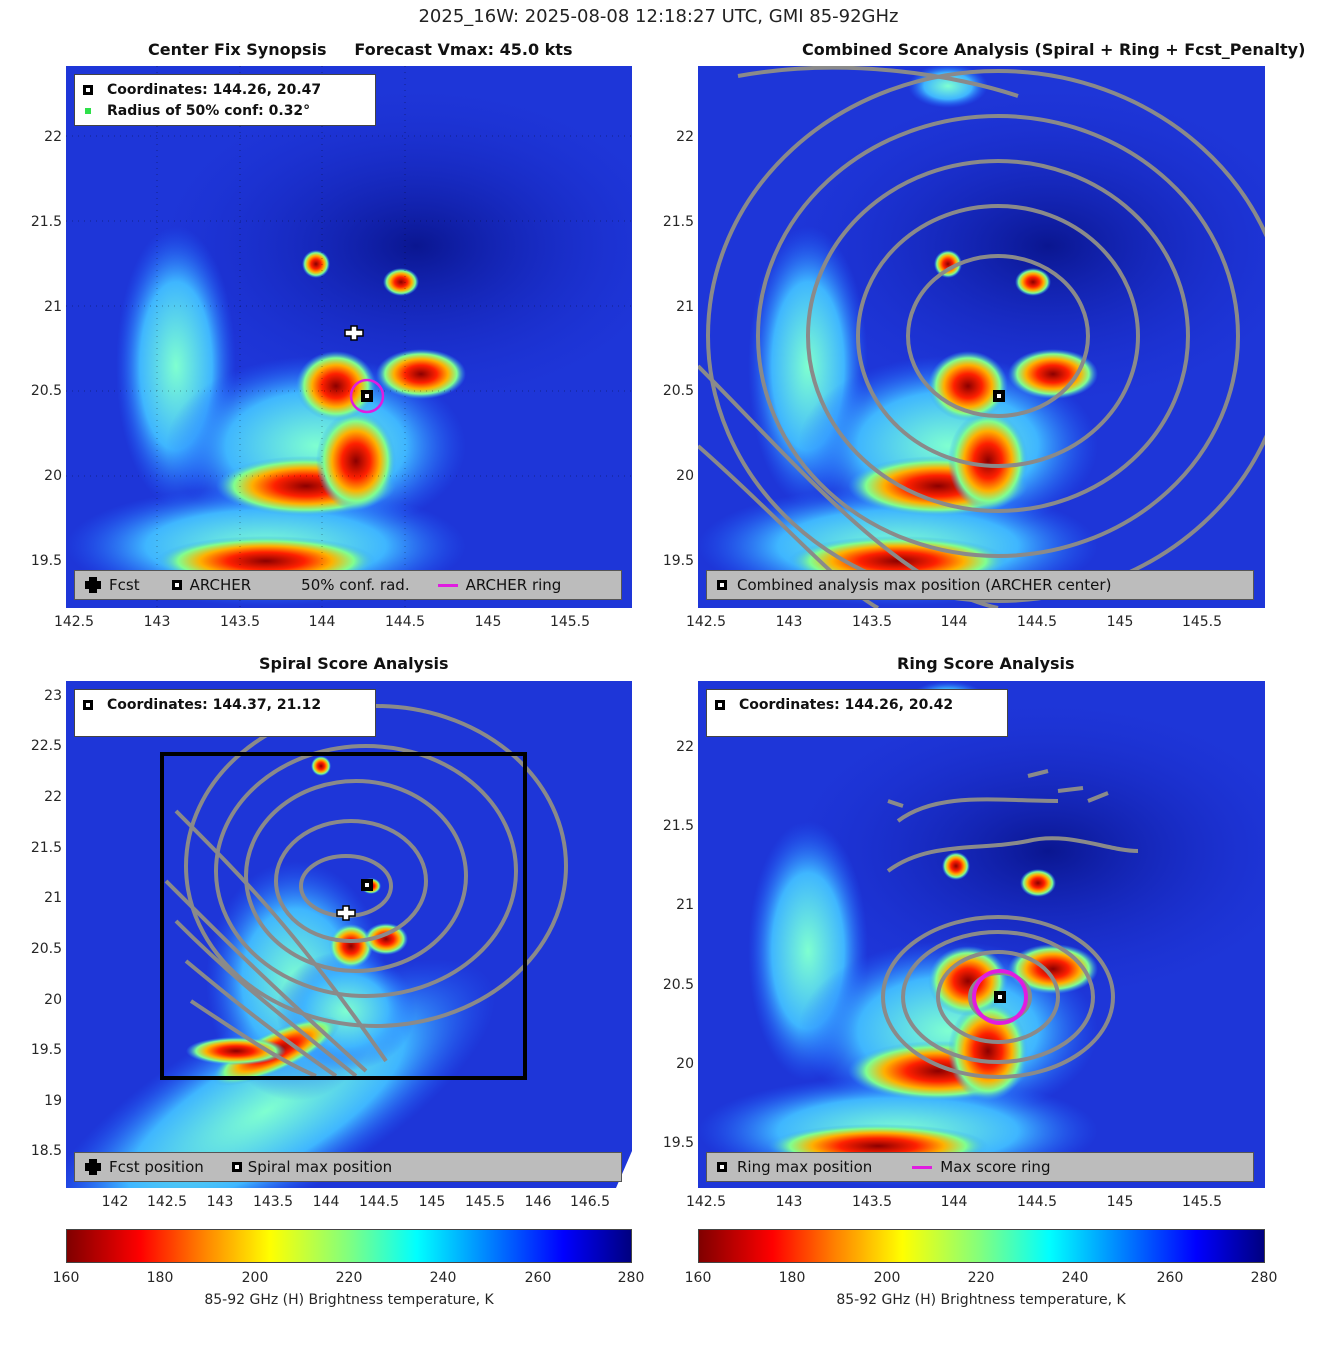 The height and width of the screenshot is (1350, 1317). I want to click on tr-xtick: 144, so click(954, 622).